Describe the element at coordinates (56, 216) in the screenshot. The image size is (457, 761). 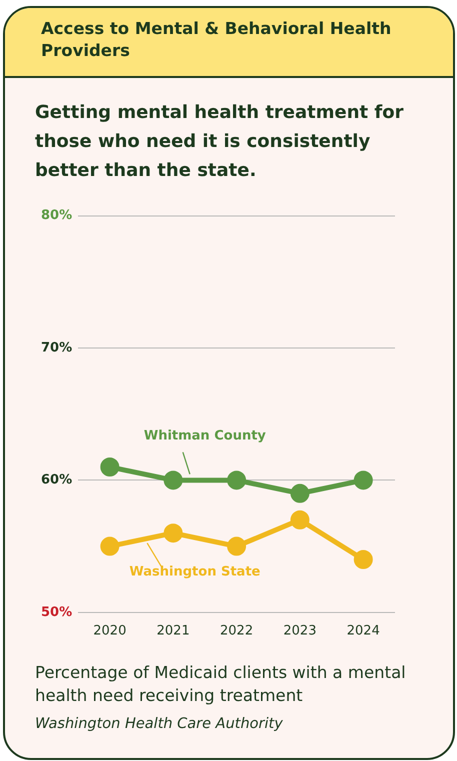
I see `y-tick-label: 80%` at that location.